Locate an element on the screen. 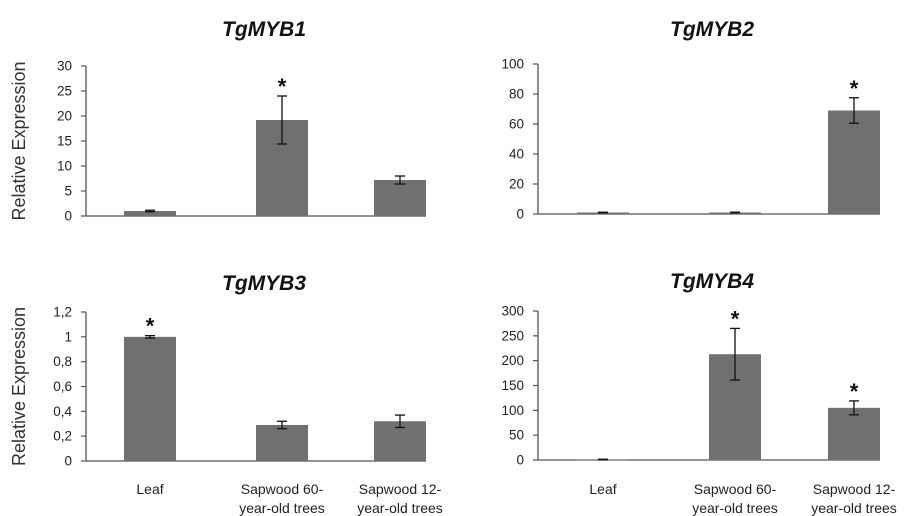 The width and height of the screenshot is (909, 516). y-tick-label: 0,4 is located at coordinates (62, 411).